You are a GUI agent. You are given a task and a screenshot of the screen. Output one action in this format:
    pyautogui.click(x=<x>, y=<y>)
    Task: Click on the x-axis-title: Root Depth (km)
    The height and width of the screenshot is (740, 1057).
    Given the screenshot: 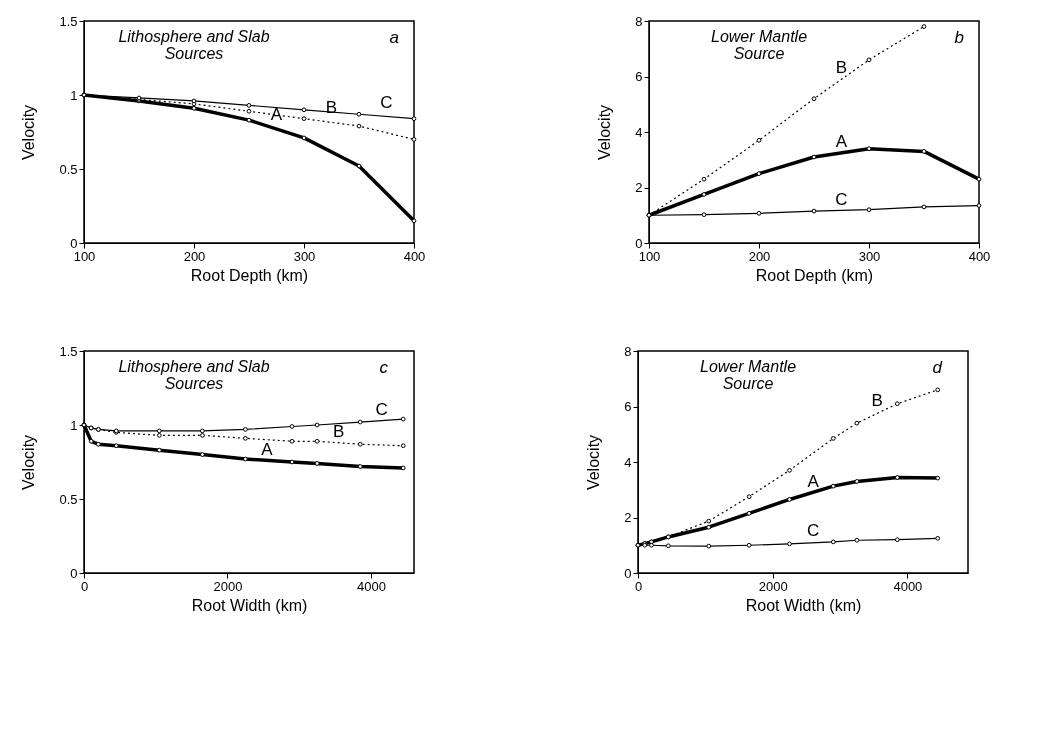 What is the action you would take?
    pyautogui.click(x=249, y=275)
    